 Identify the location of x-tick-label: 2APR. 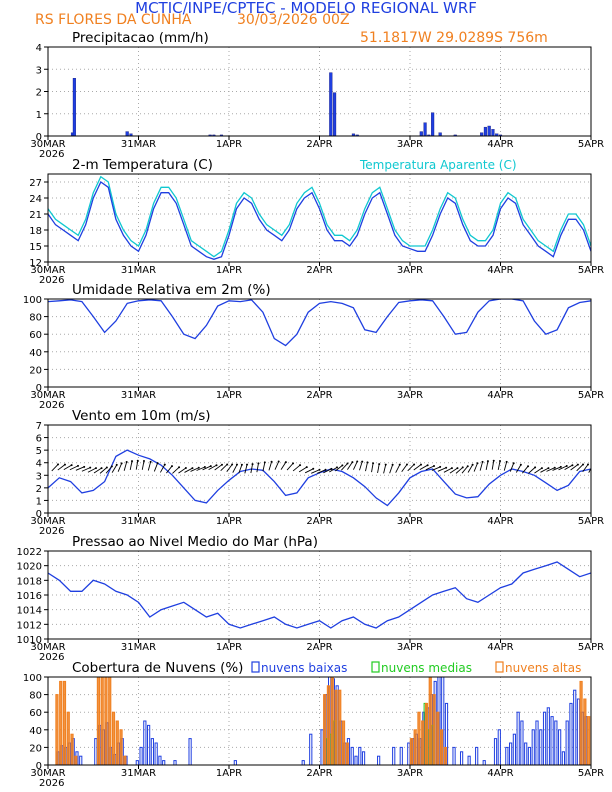
(319, 773).